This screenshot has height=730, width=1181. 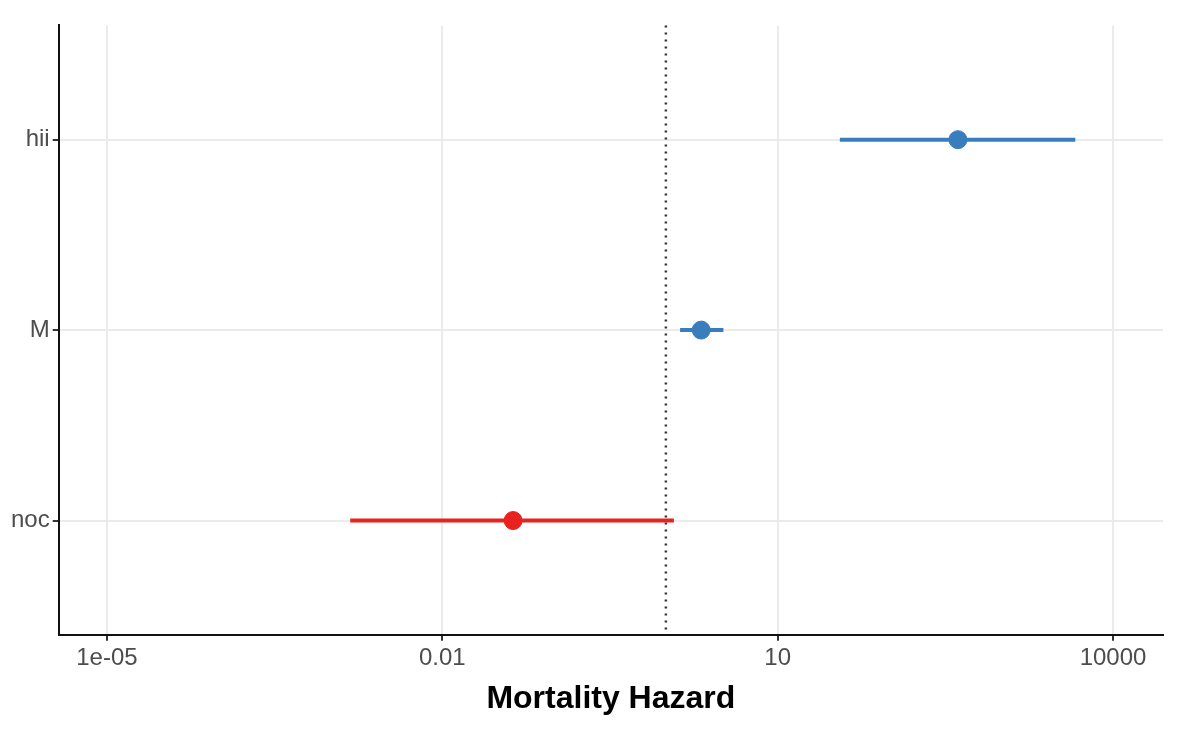 I want to click on x-axis-title: Mortality Hazard, so click(x=611, y=696).